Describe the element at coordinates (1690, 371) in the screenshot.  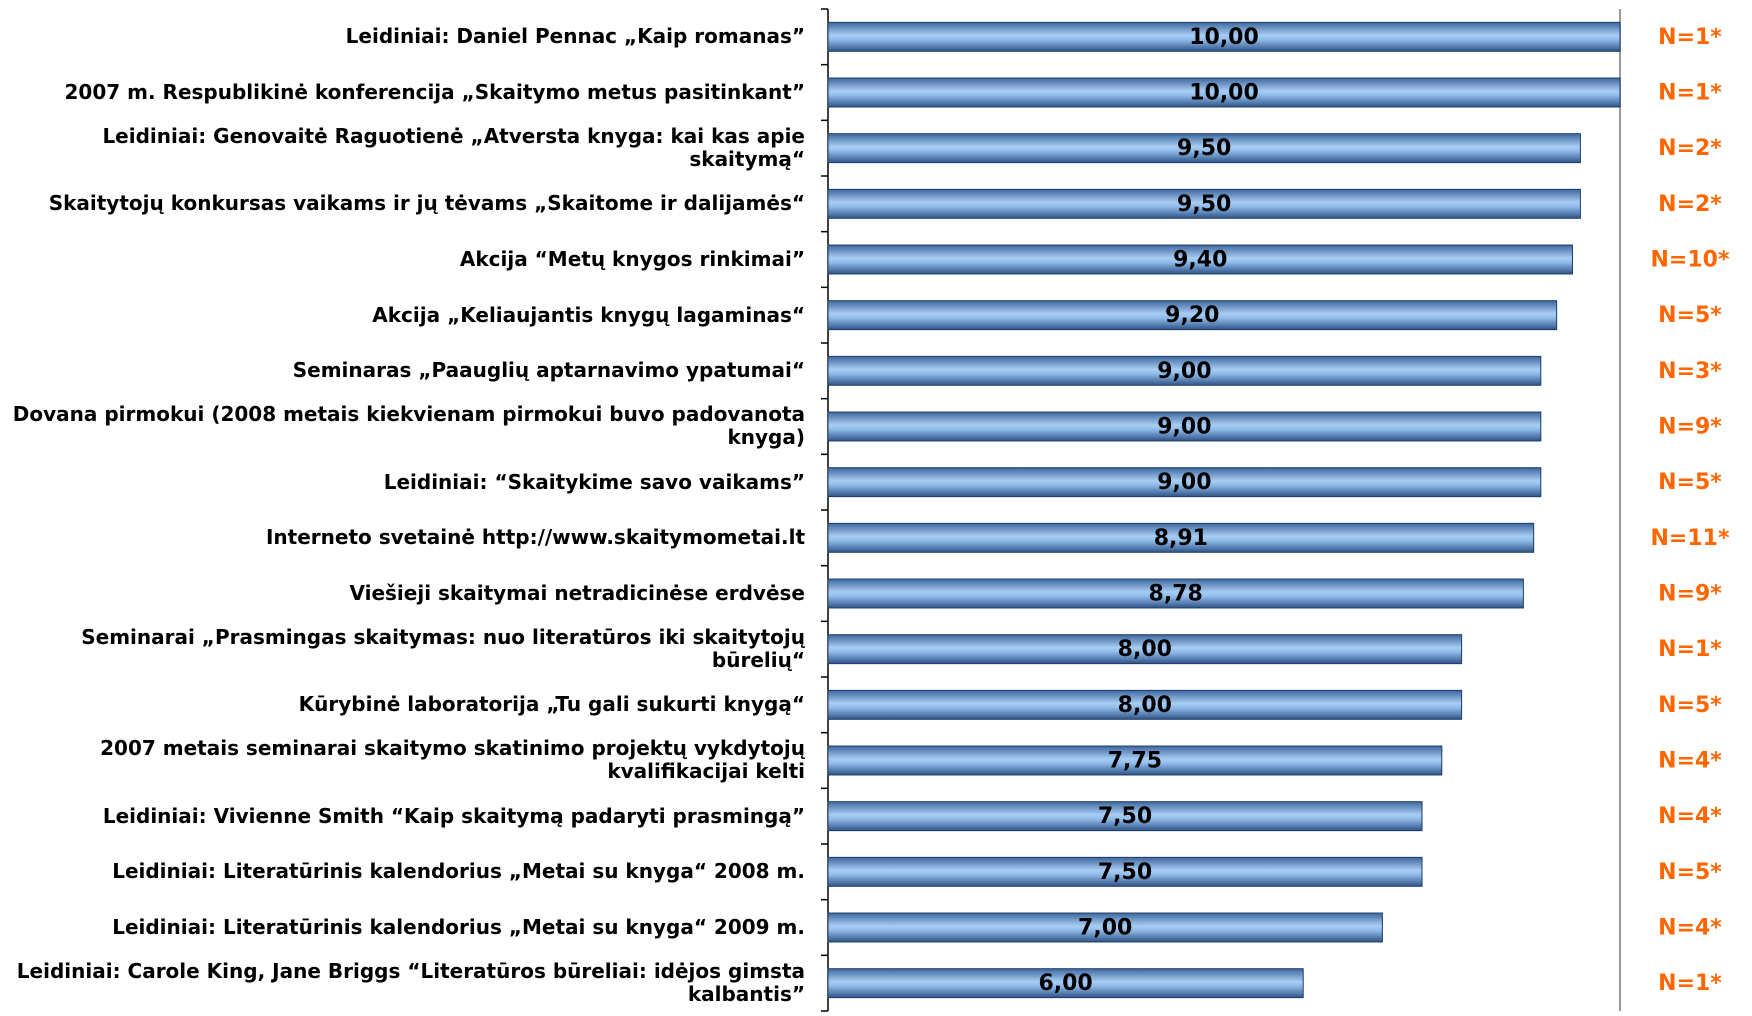
I see `sample-size-label: N=3*` at that location.